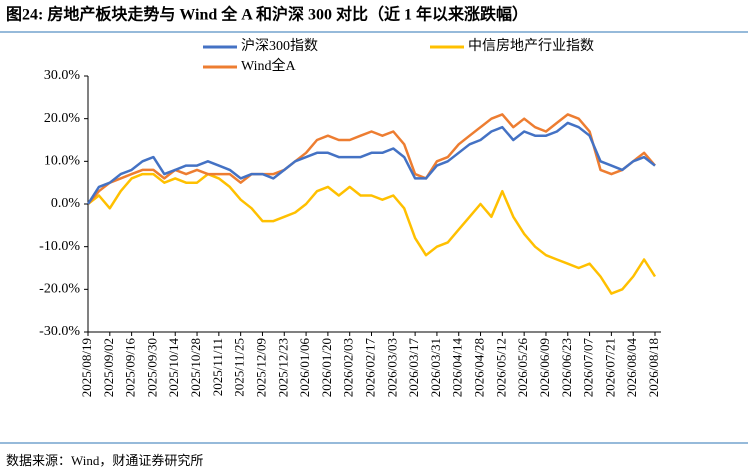  What do you see at coordinates (413, 368) in the screenshot?
I see `x-tick-label: 2026/03/17` at bounding box center [413, 368].